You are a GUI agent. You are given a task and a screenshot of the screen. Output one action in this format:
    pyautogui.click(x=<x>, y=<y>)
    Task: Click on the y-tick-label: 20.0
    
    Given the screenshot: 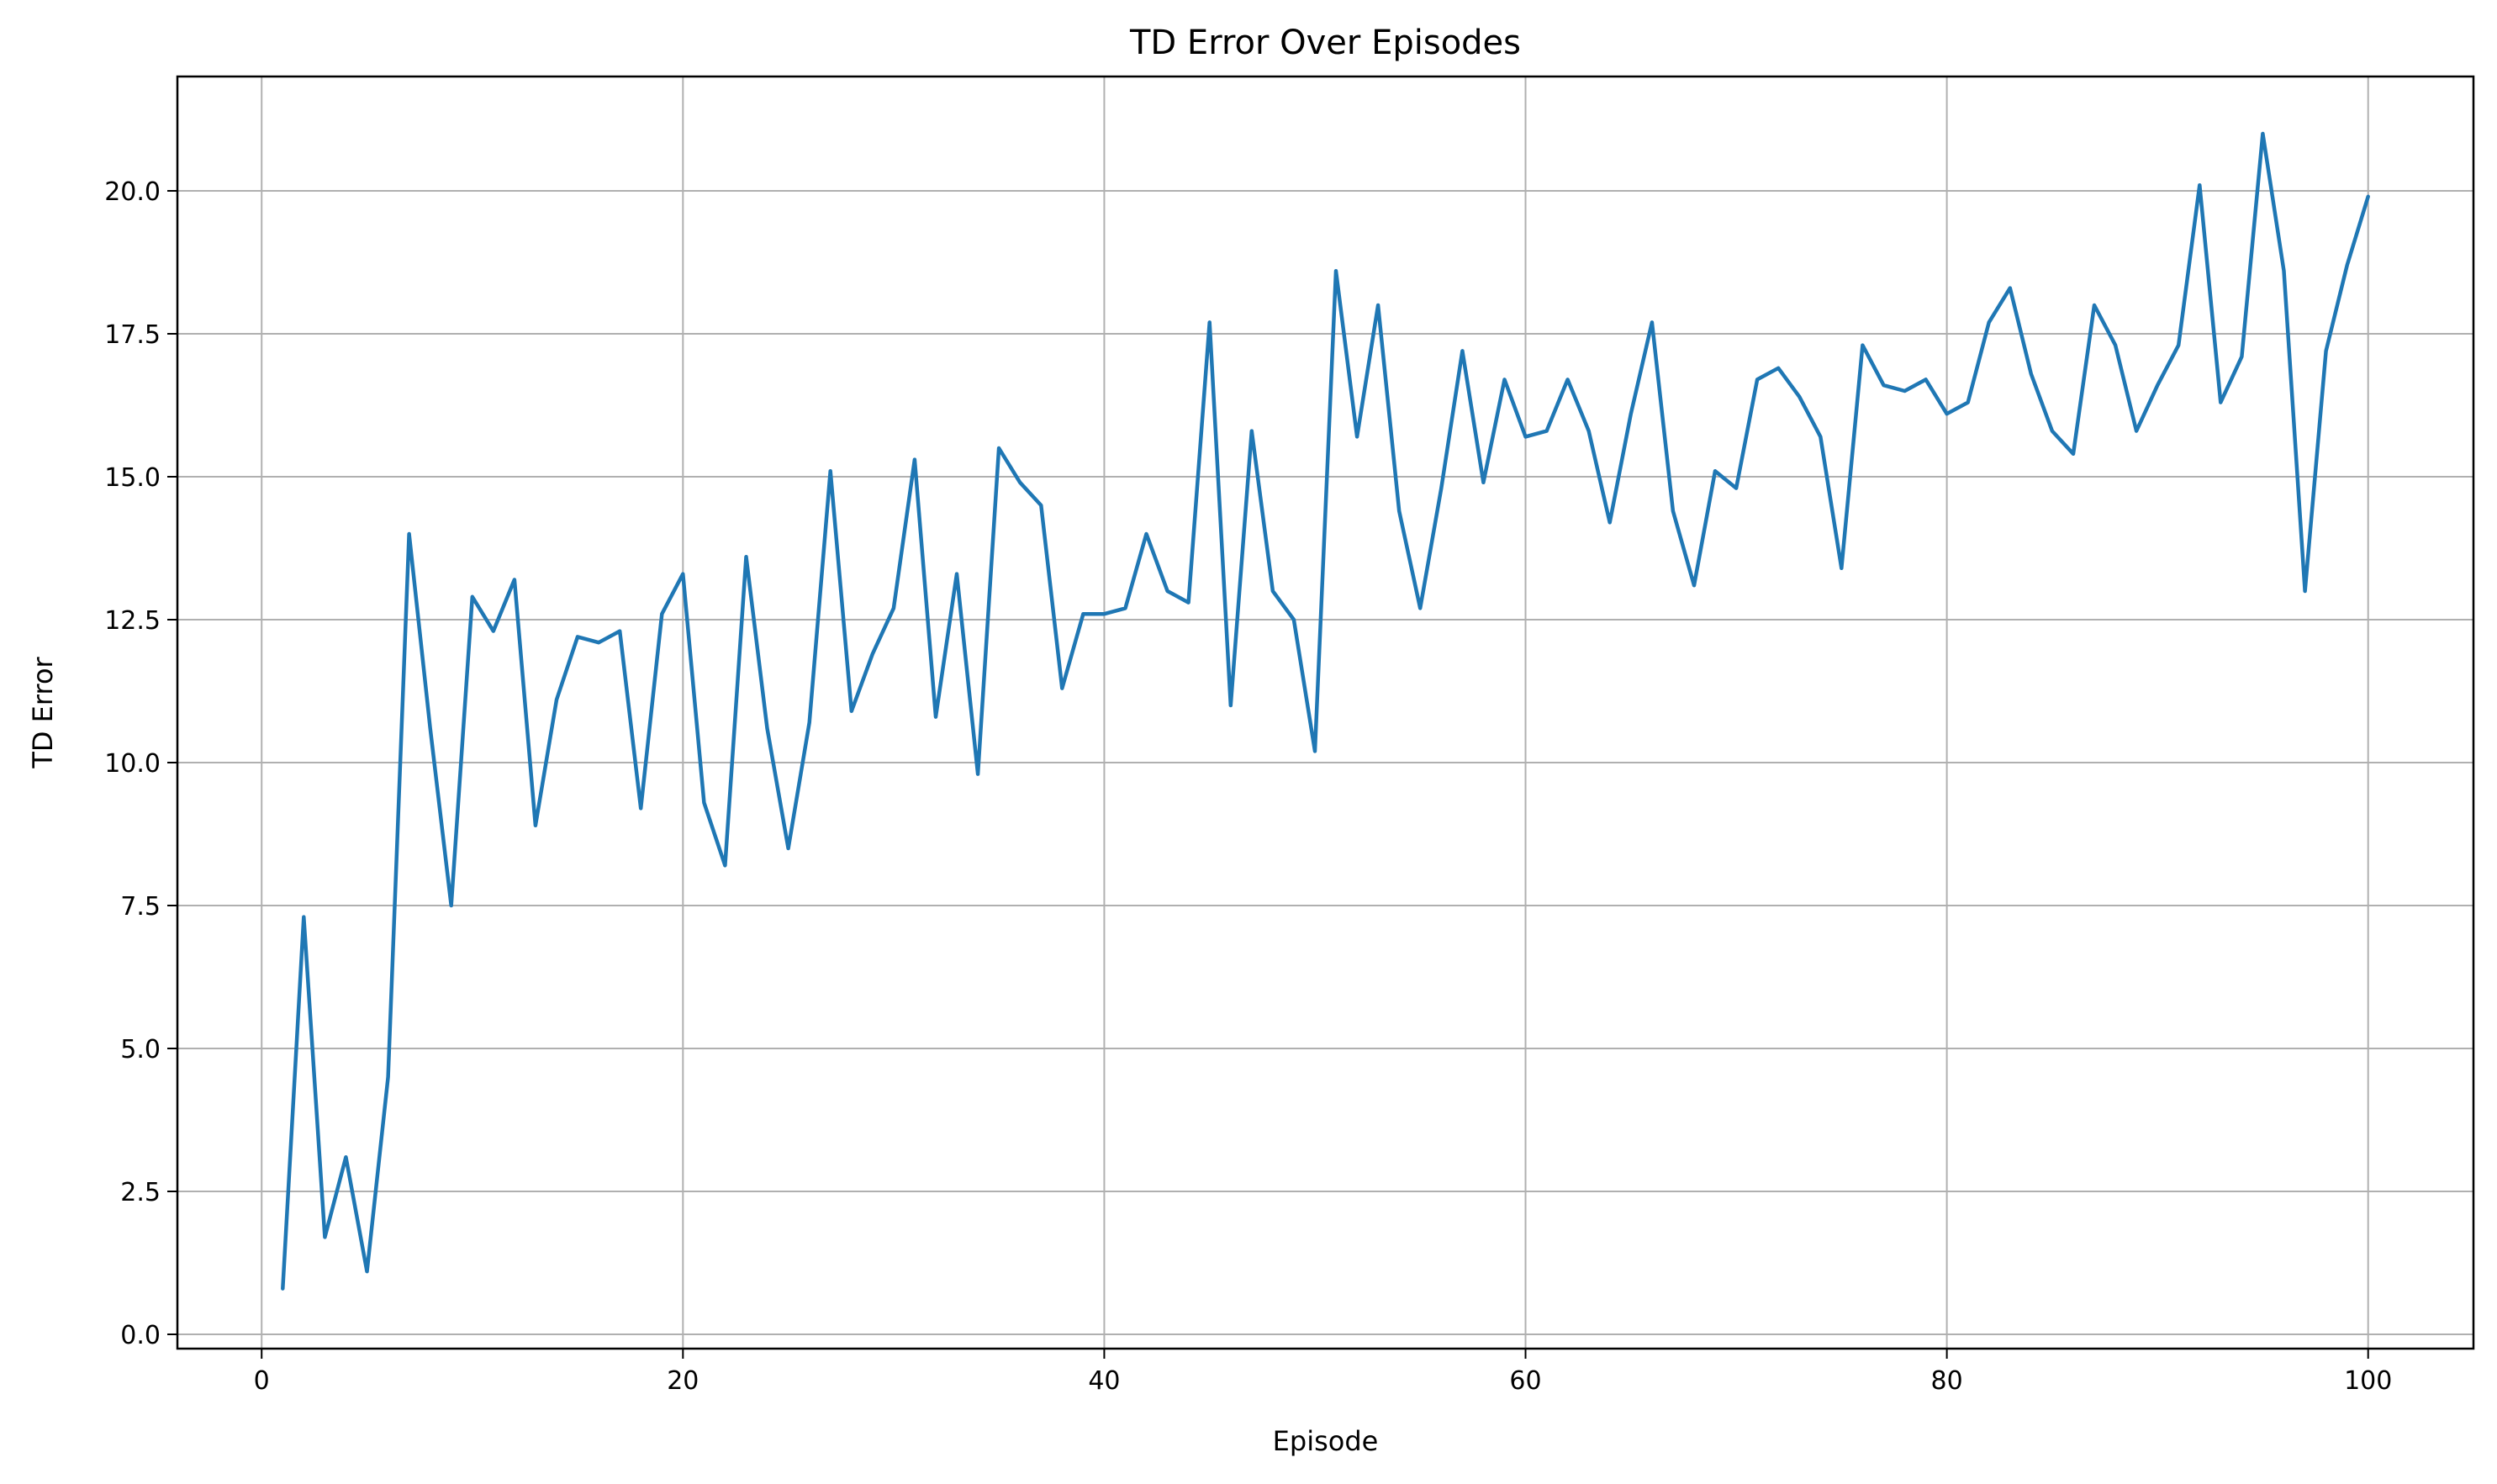 What is the action you would take?
    pyautogui.click(x=132, y=192)
    